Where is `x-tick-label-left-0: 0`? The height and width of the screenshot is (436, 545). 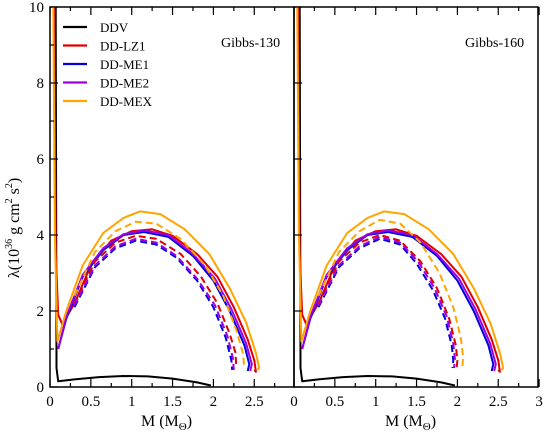 x-tick-label-left-0: 0 is located at coordinates (50, 402).